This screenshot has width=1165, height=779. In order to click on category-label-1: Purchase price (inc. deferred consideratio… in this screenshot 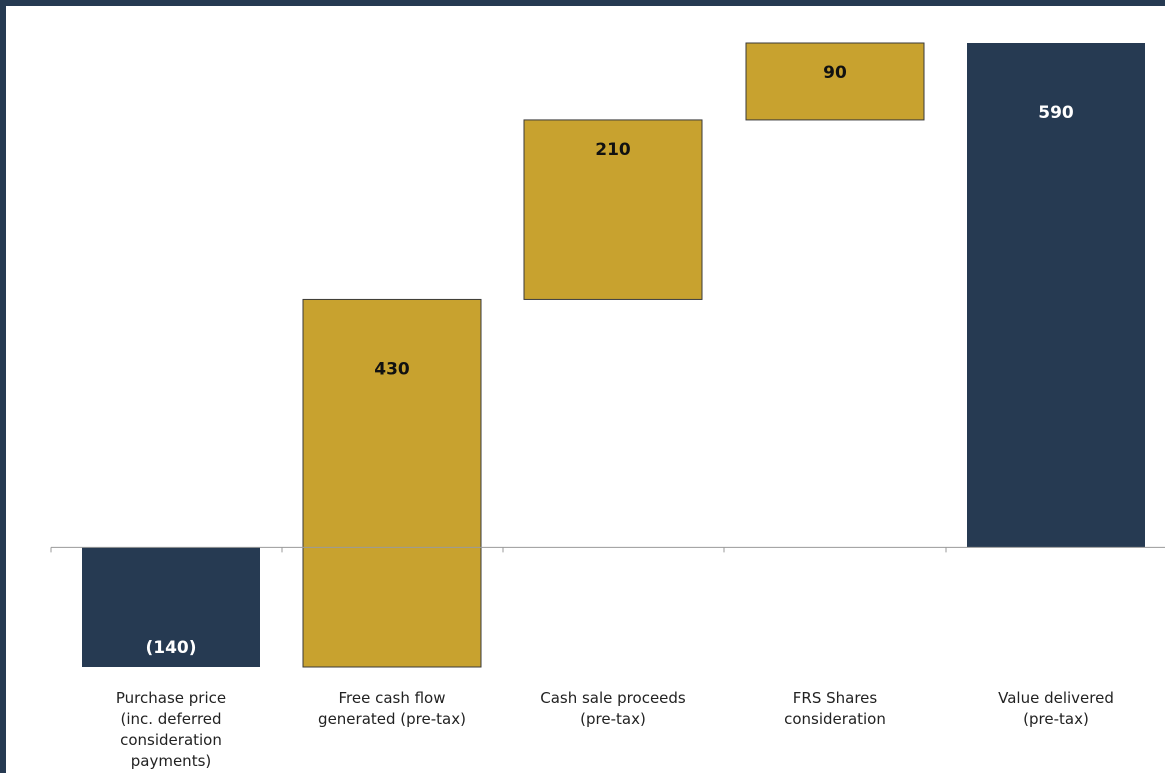, I will do `click(171, 729)`.